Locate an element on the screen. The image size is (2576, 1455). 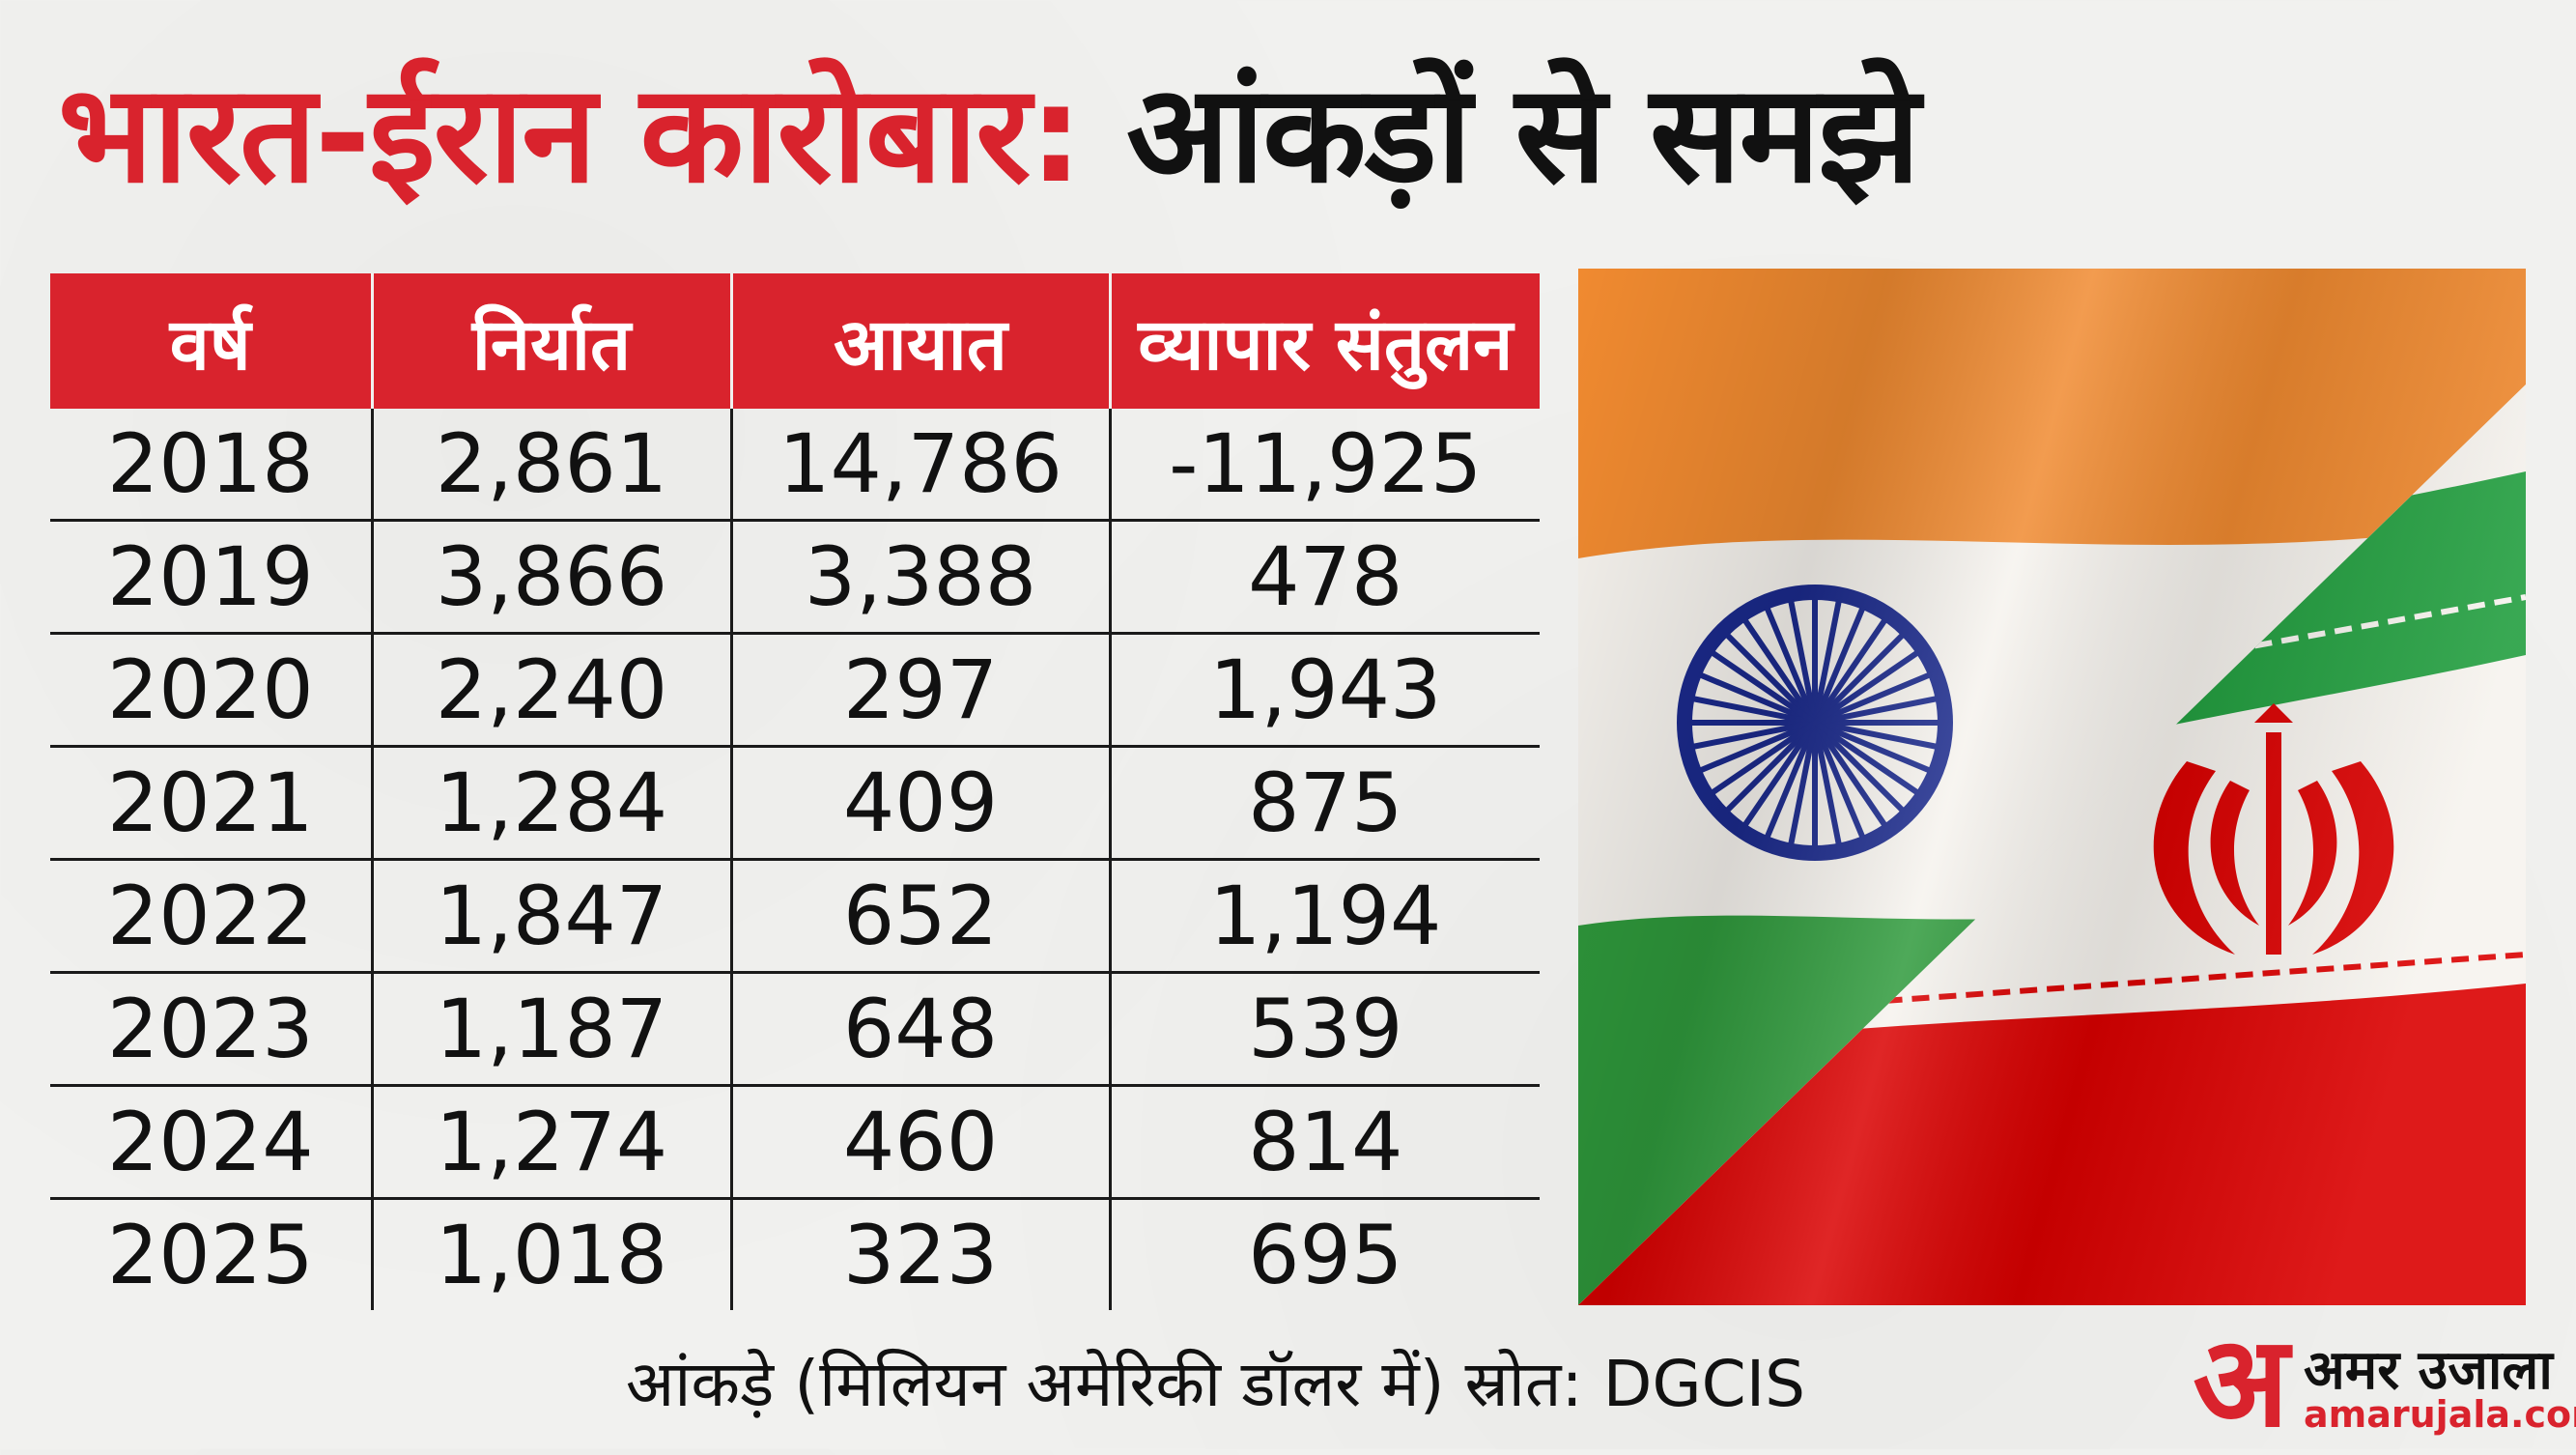
cell-imports: 652 is located at coordinates (919, 917).